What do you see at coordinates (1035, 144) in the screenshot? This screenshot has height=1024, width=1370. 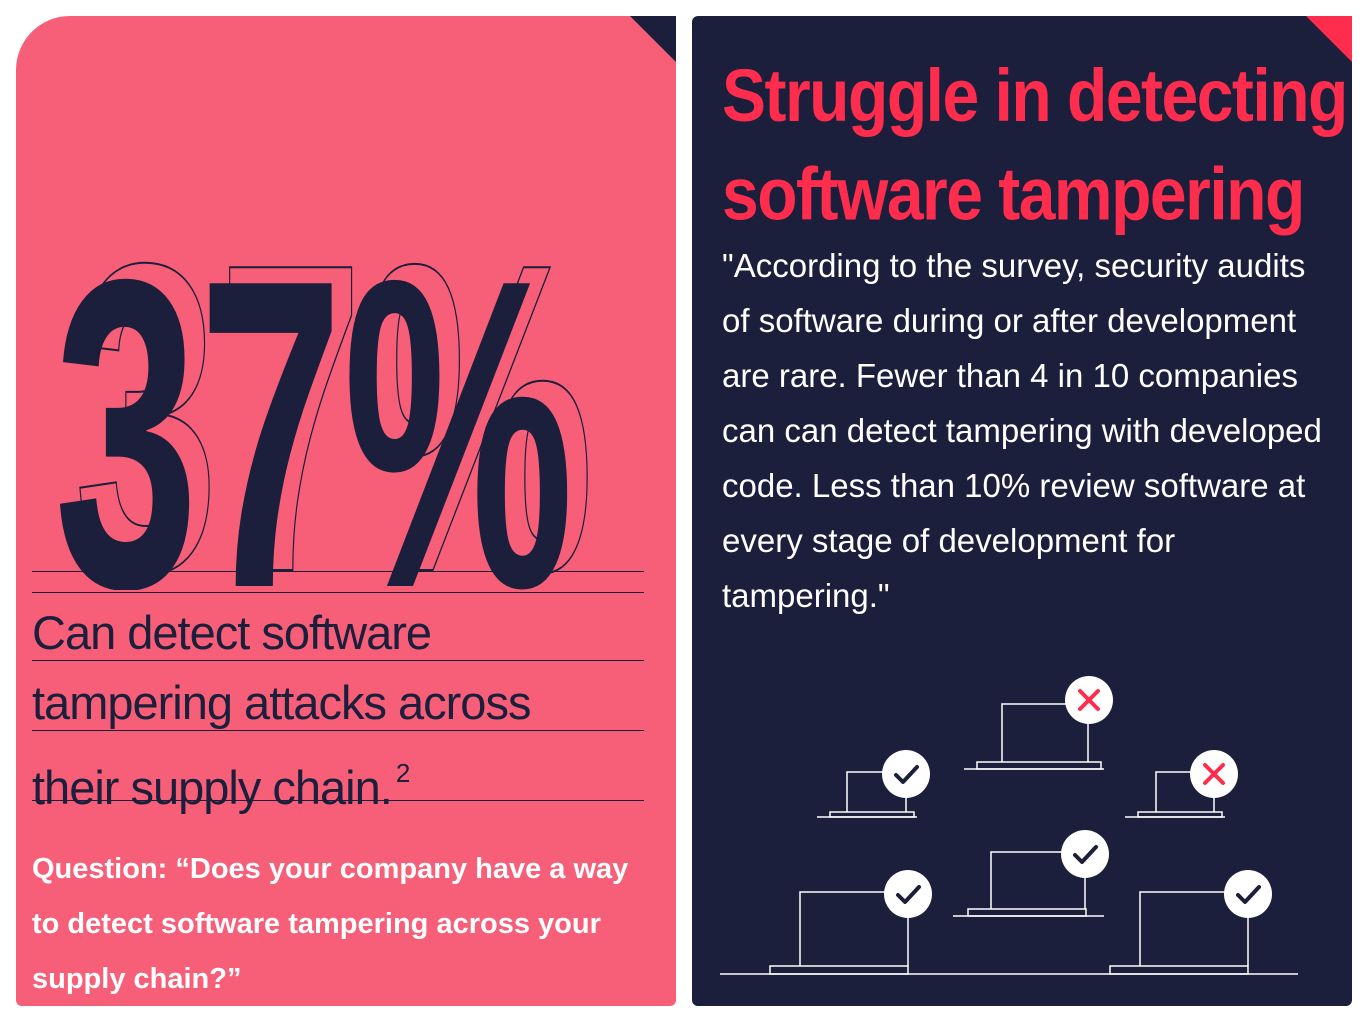 I see `headline: Struggle in detecting software tampering` at bounding box center [1035, 144].